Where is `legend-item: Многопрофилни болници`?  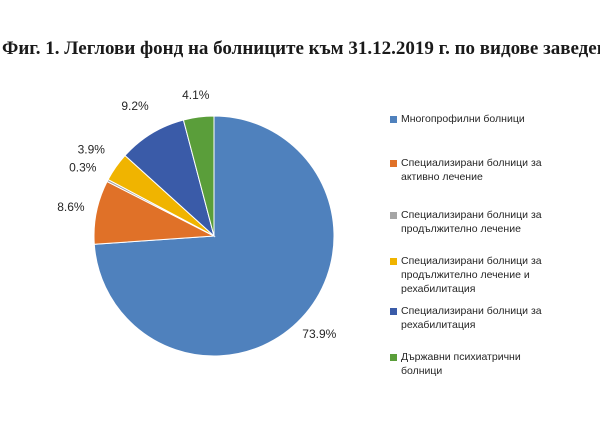
legend-item: Многопрофилни болници is located at coordinates (457, 119).